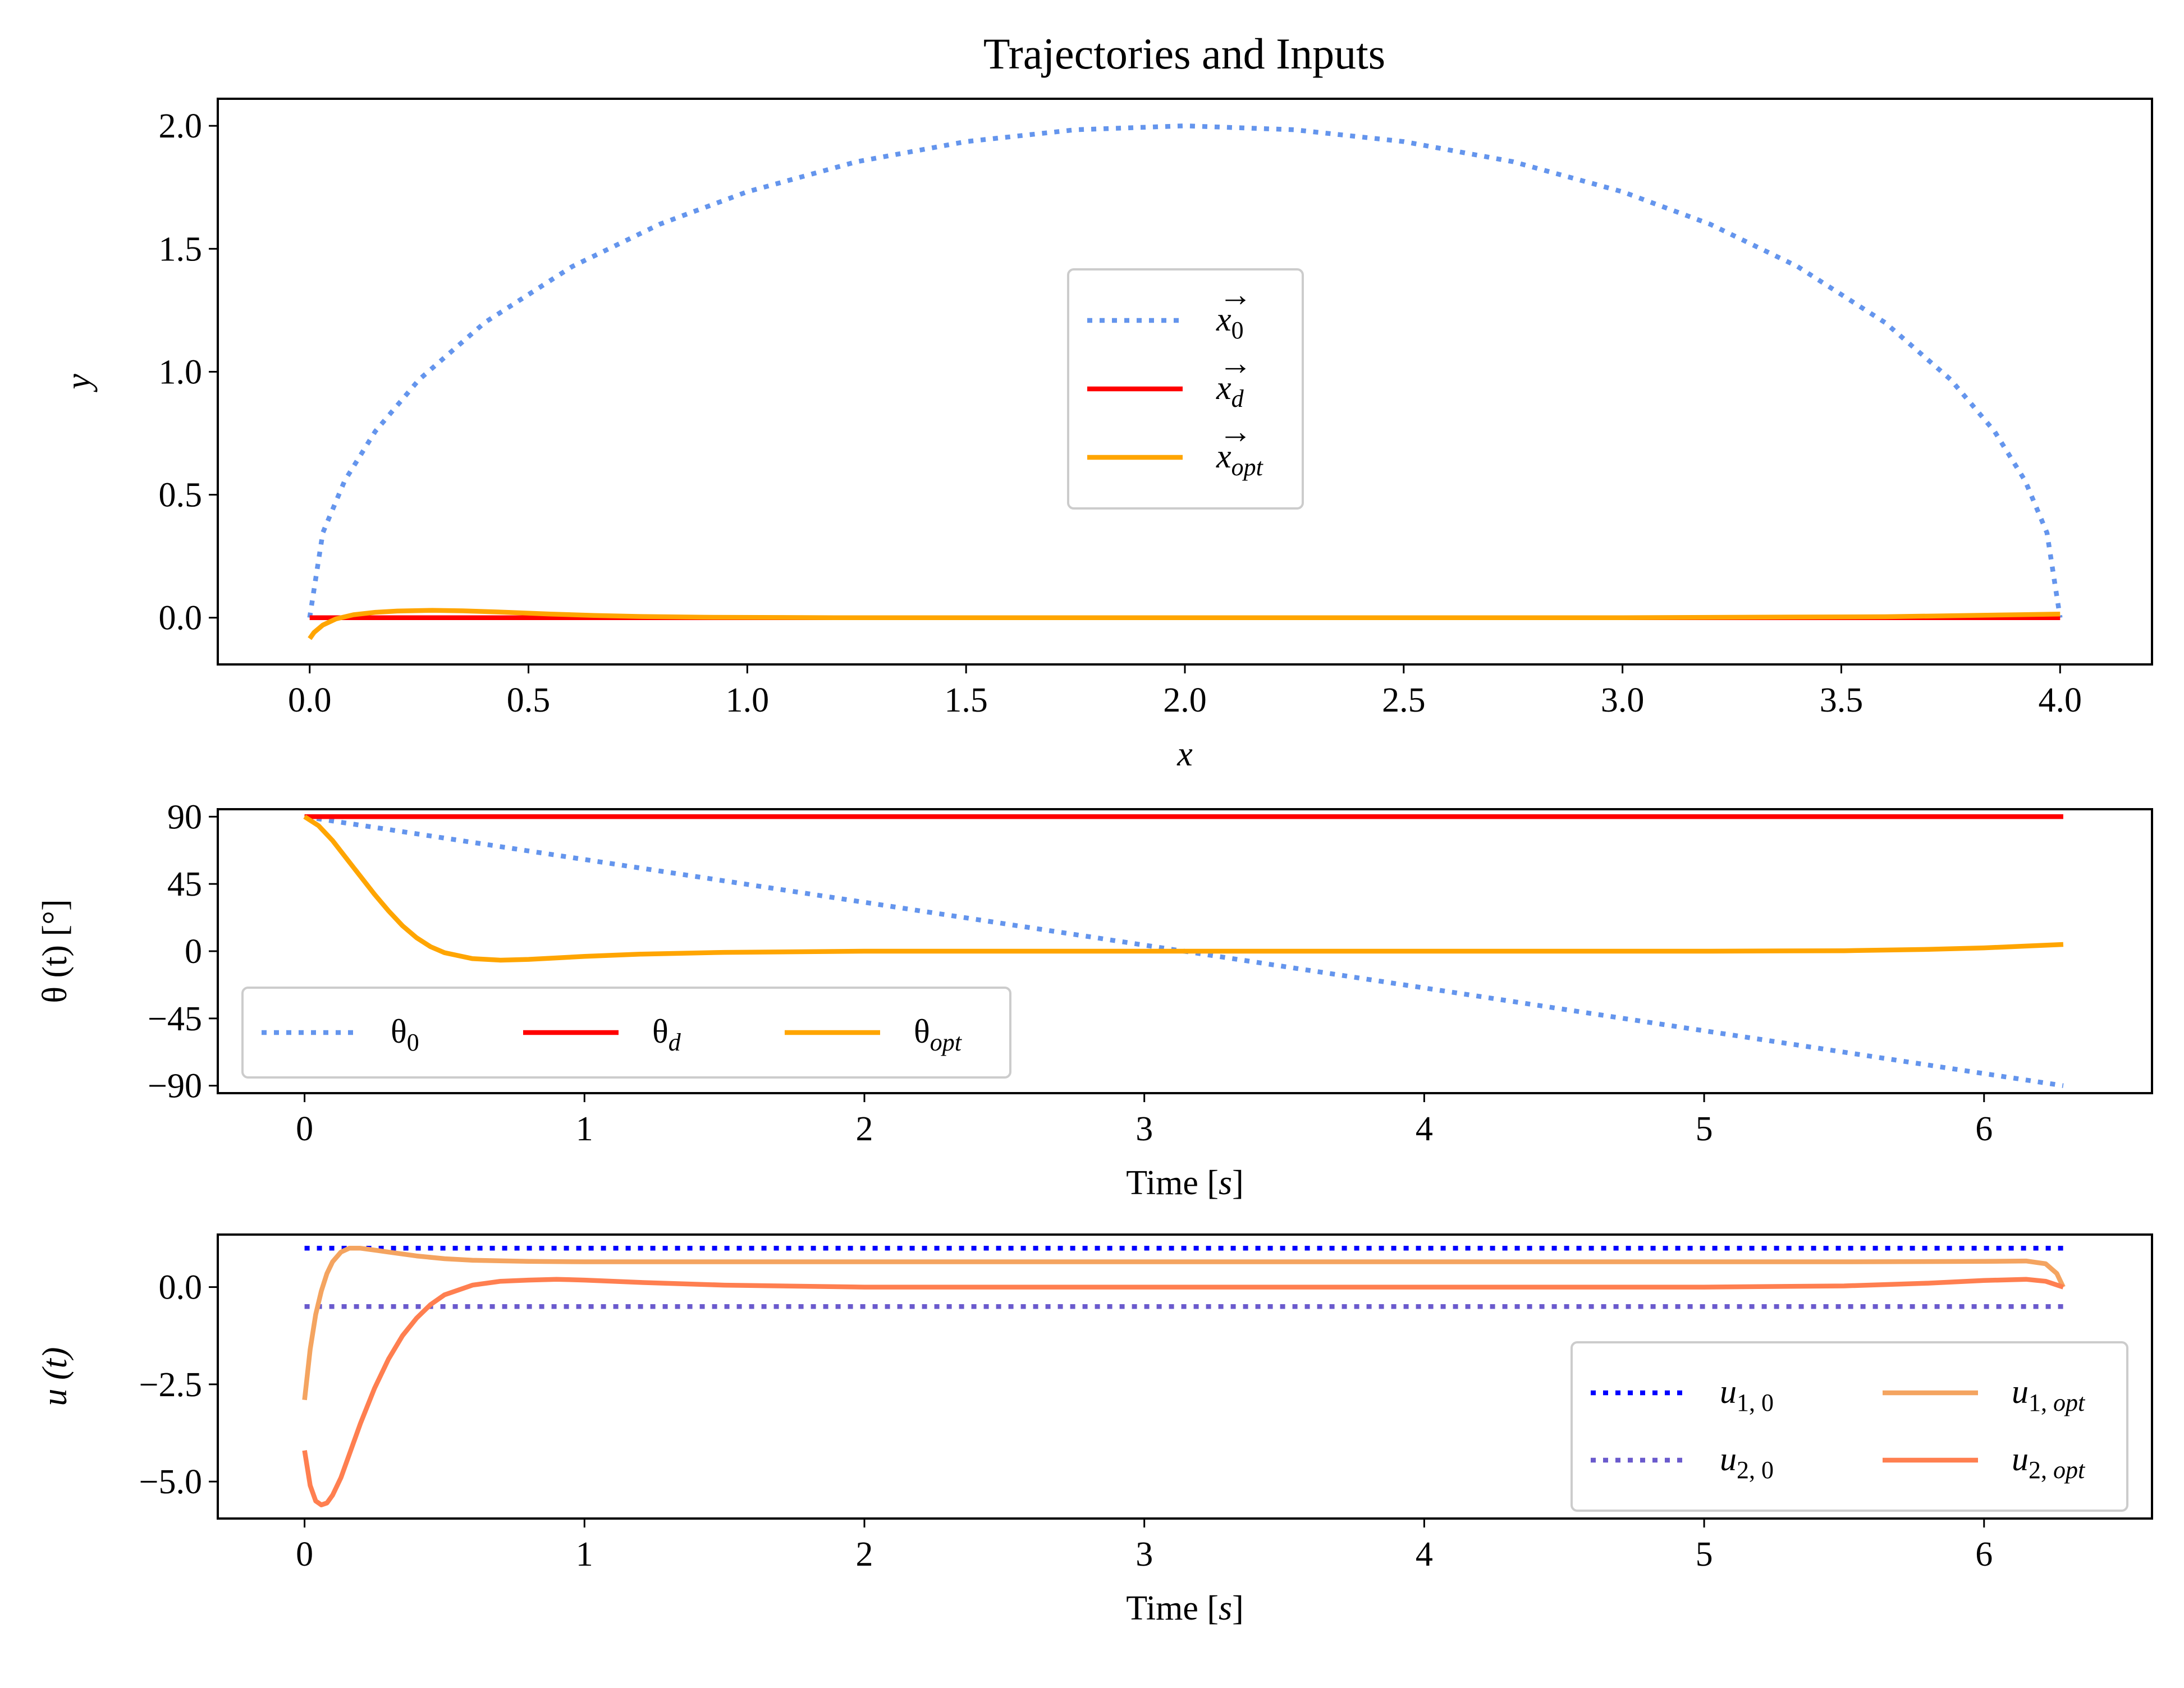 Image resolution: width=2184 pixels, height=1688 pixels. What do you see at coordinates (181, 372) in the screenshot?
I see `y-tick-label: 1.0` at bounding box center [181, 372].